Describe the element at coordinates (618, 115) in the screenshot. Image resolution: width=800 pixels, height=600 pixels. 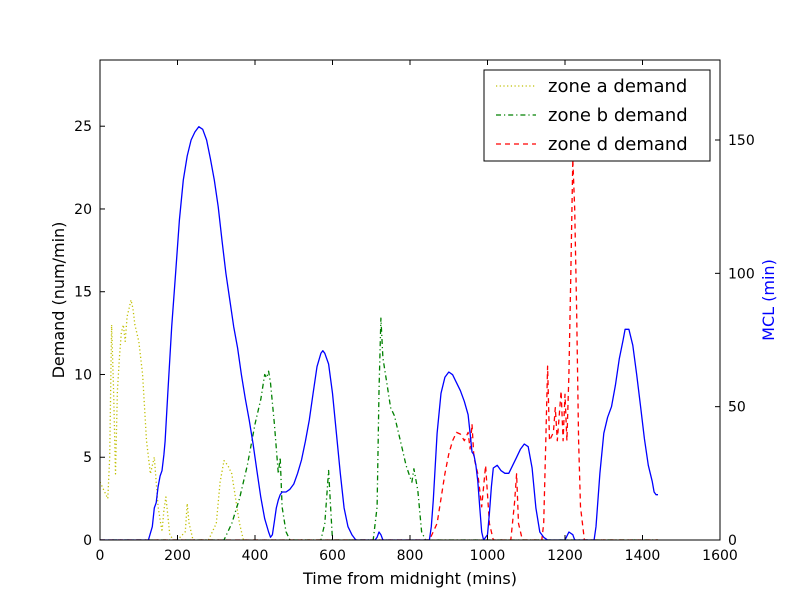
I see `legend-entry: zone b demand` at that location.